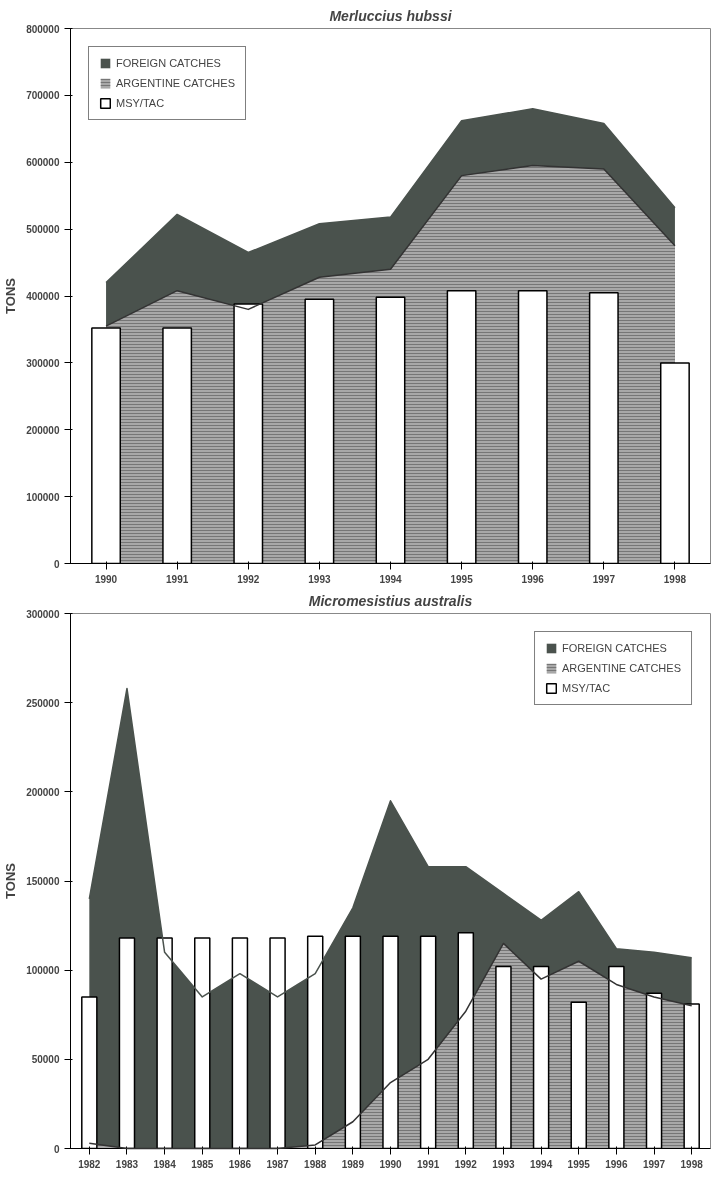 The image size is (721, 1182). Describe the element at coordinates (43, 96) in the screenshot. I see `y-tick-label: 700000` at that location.